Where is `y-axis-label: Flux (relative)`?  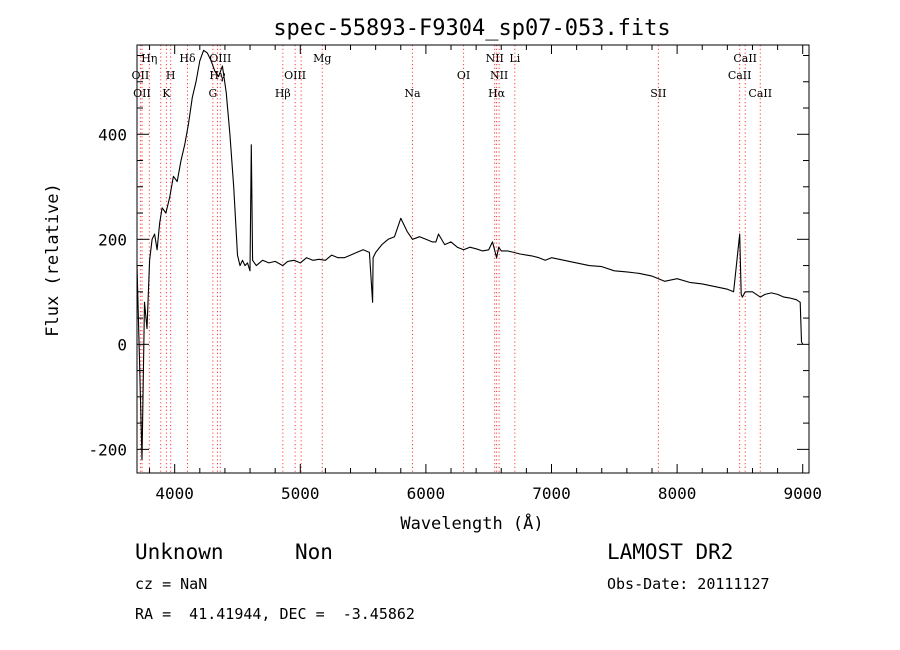
y-axis-label: Flux (relative) is located at coordinates (53, 260).